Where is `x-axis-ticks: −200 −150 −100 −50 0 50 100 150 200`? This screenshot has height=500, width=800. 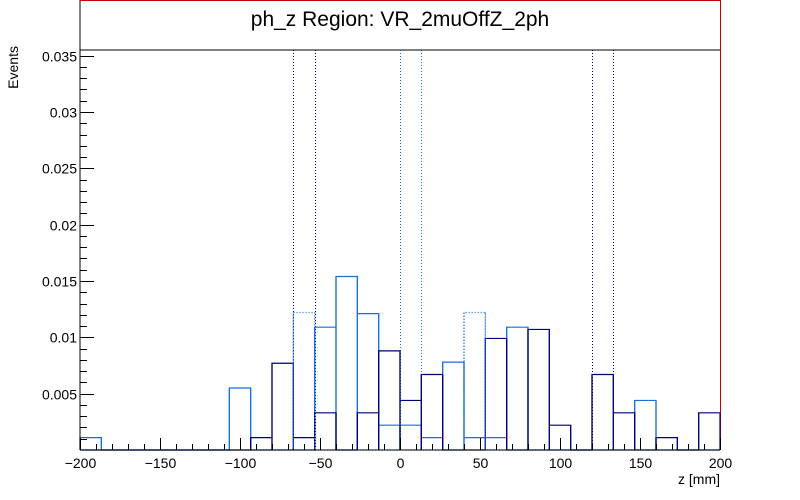 x-axis-ticks: −200 −150 −100 −50 0 50 100 150 200 is located at coordinates (399, 454).